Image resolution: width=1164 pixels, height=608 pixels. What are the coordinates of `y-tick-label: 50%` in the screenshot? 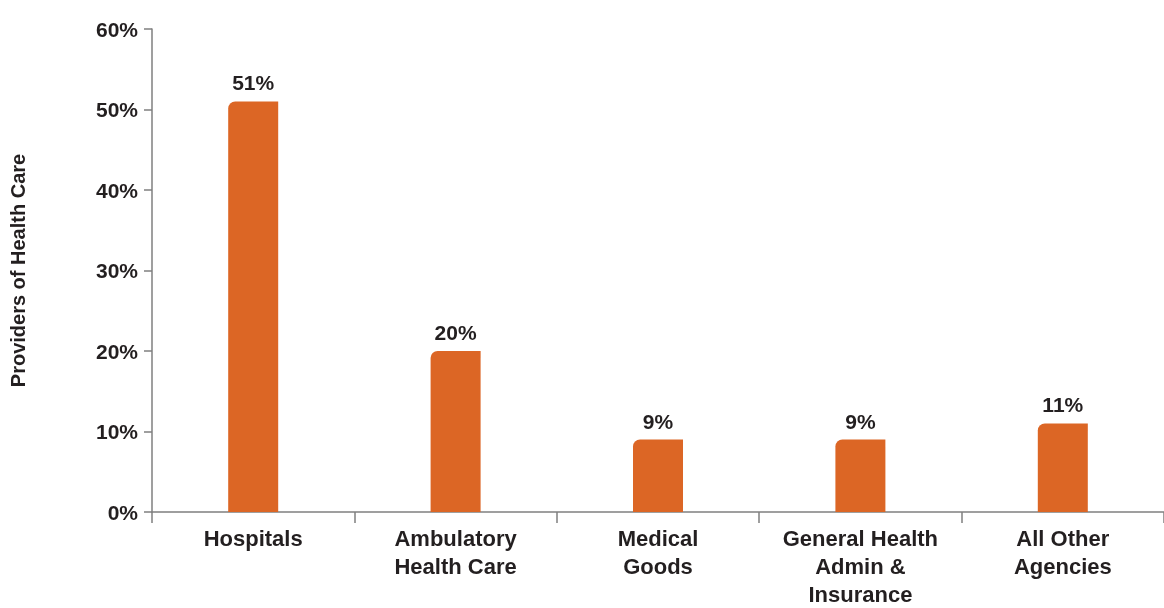 It's located at (117, 109).